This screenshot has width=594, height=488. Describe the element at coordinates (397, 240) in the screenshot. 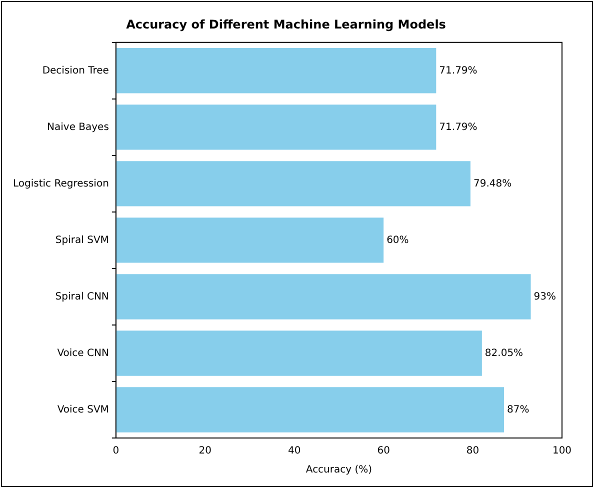

I see `data-label: 60%` at that location.